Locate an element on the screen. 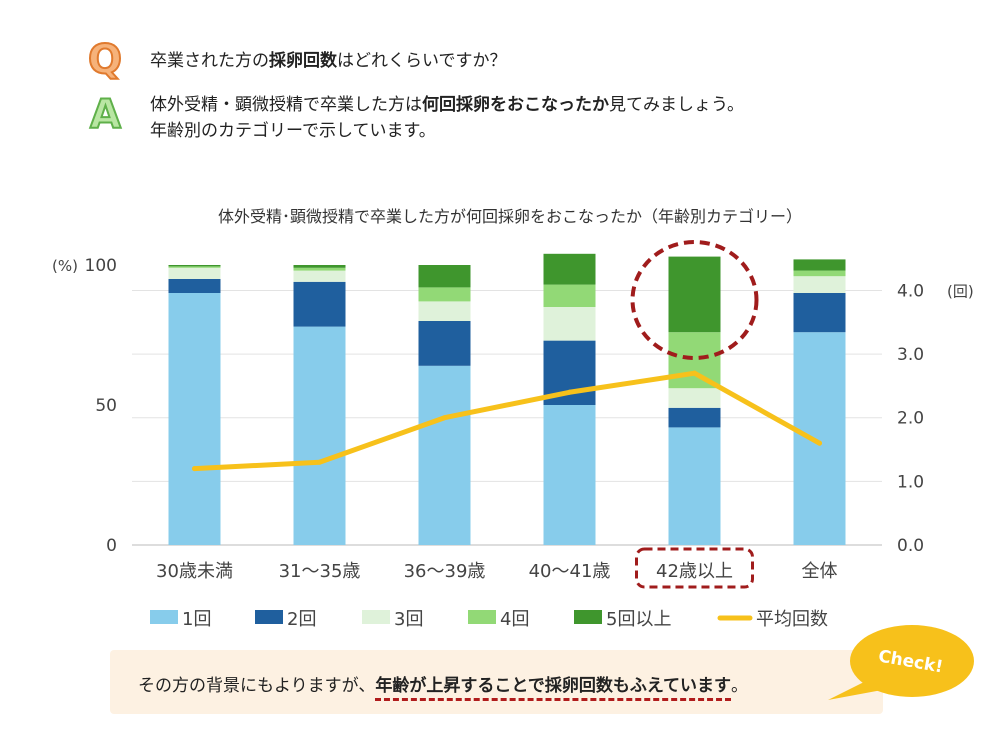 This screenshot has height=745, width=1000. left-tick-label: 50 is located at coordinates (106, 406).